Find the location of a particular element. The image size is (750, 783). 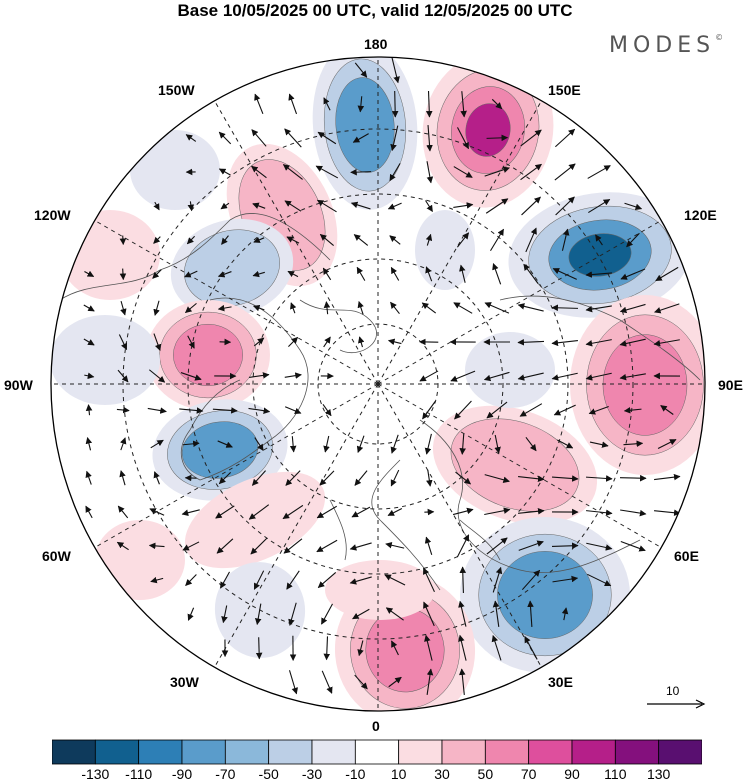

lon-label-120e: 120E is located at coordinates (700, 215).